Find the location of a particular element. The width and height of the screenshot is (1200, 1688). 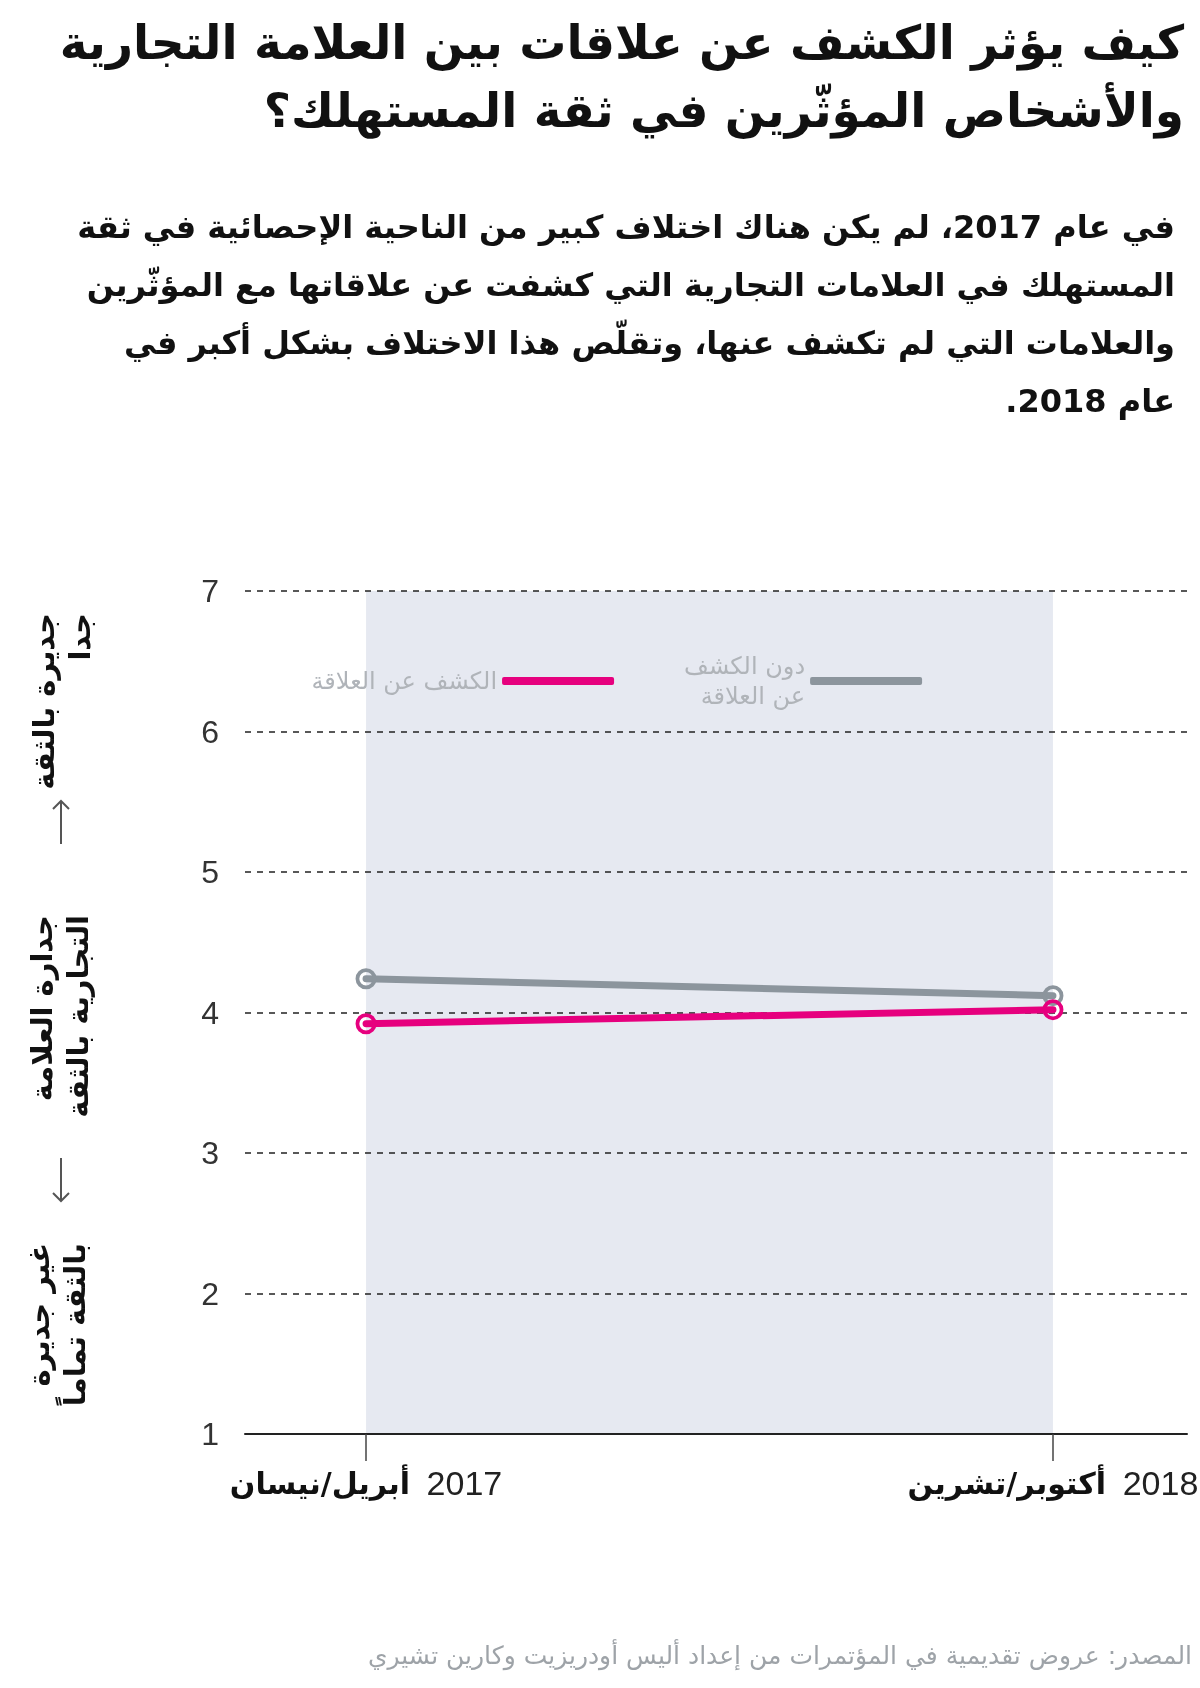

legend-label: دون الكشف عن العلاقة is located at coordinates (745, 681).